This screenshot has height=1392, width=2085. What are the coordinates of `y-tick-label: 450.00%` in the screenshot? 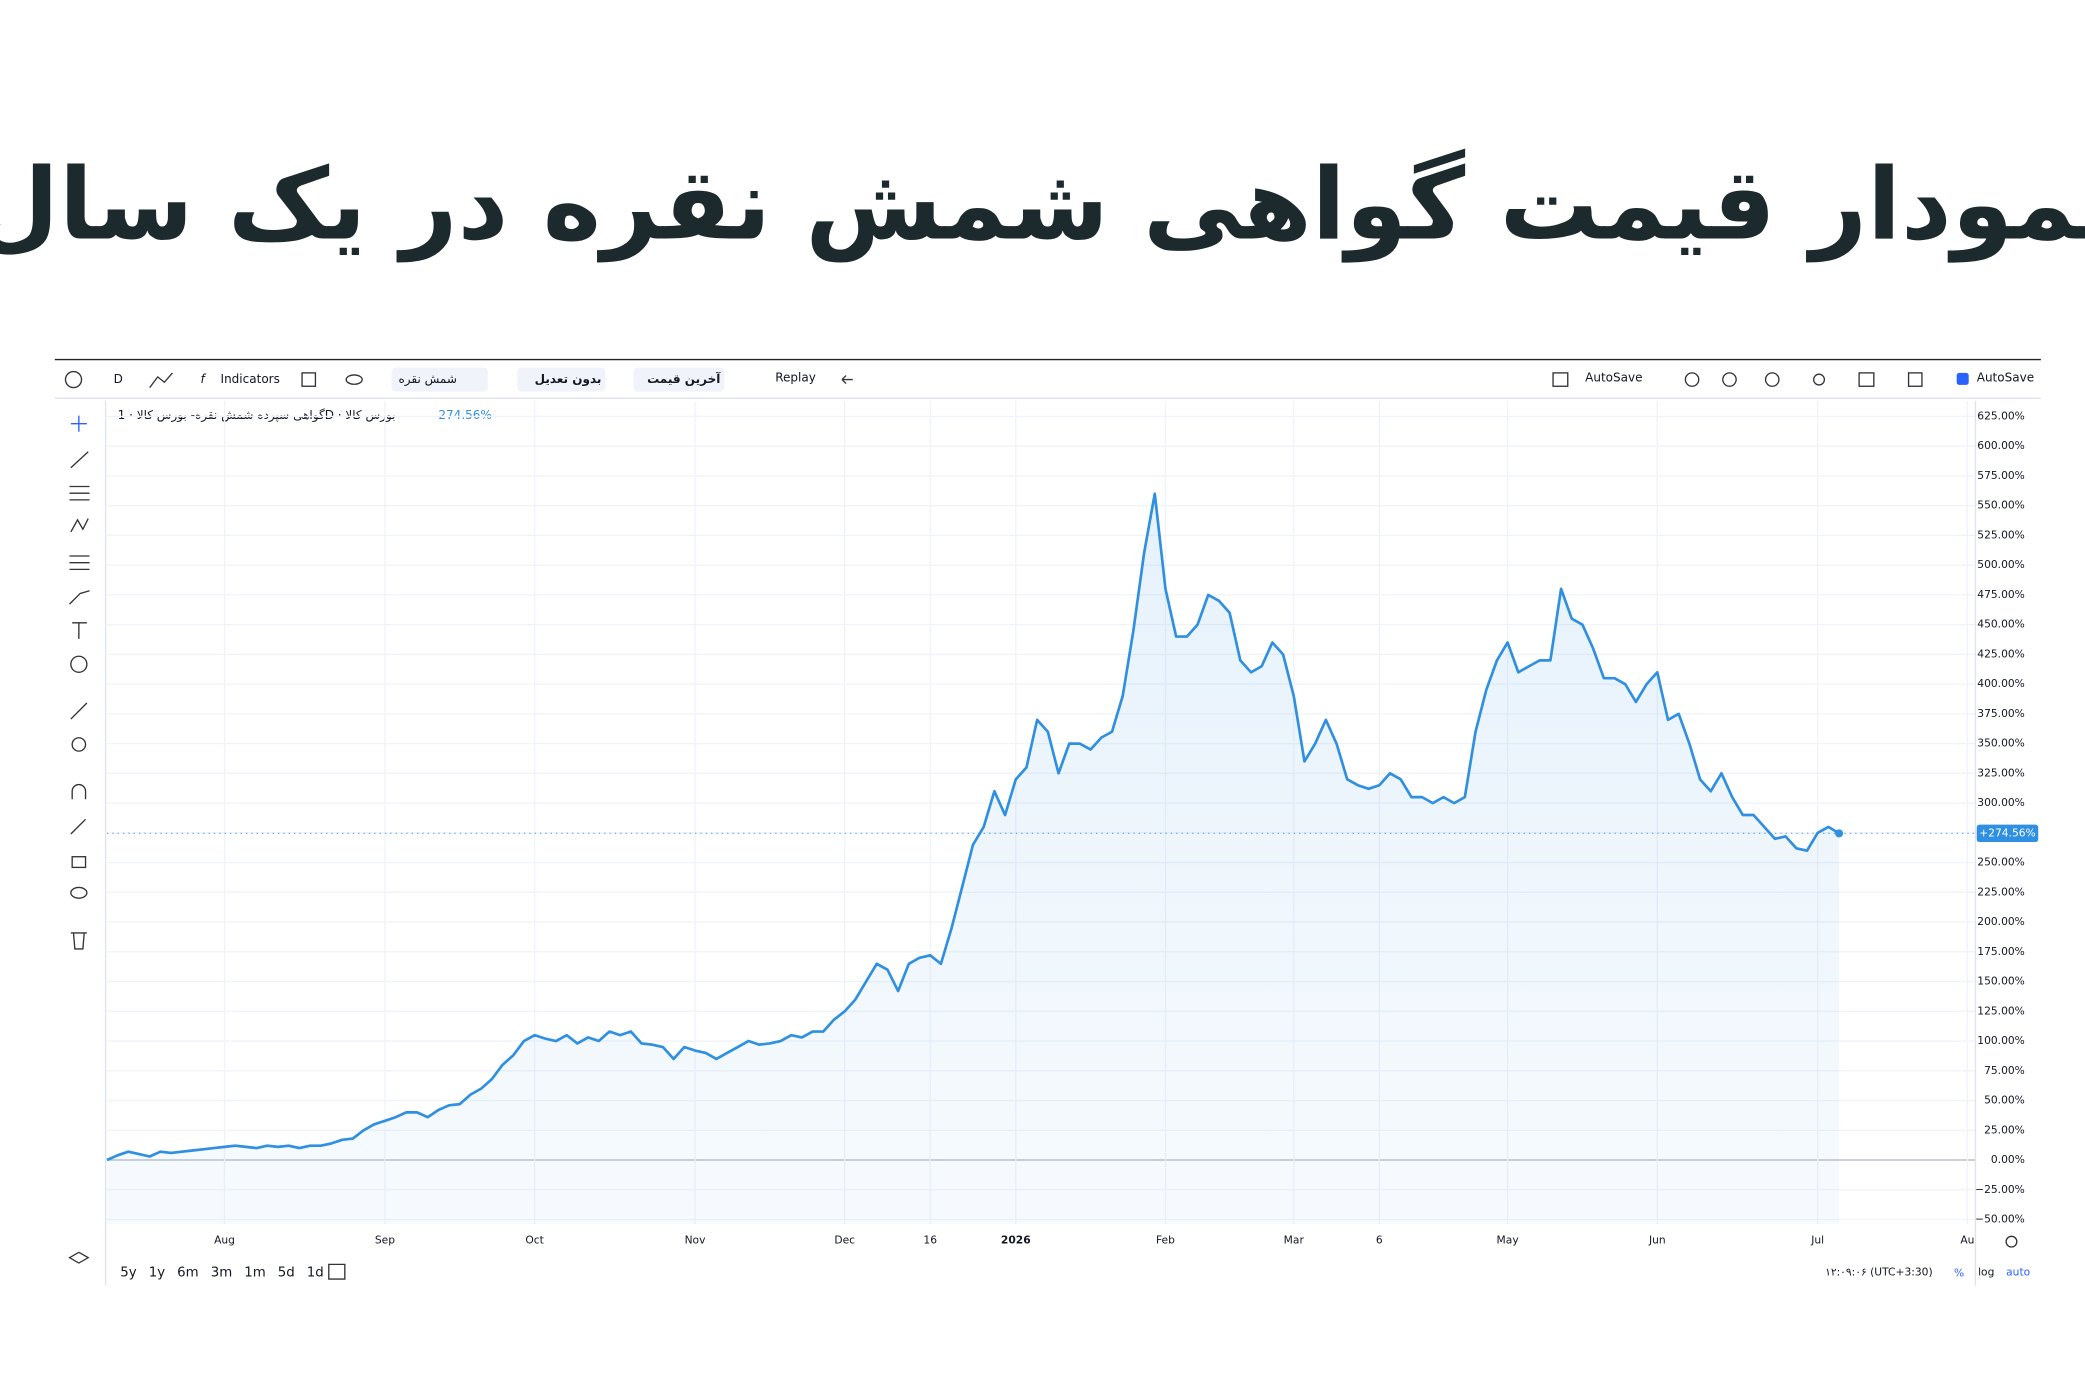 It's located at (2001, 624).